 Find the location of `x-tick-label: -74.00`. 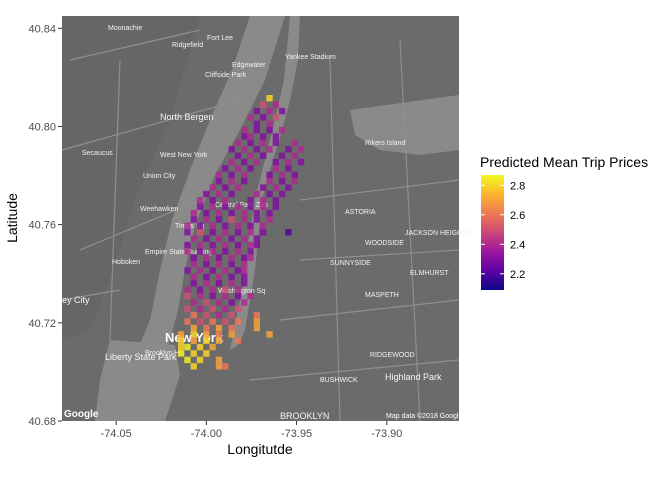

x-tick-label: -74.00 is located at coordinates (206, 434).